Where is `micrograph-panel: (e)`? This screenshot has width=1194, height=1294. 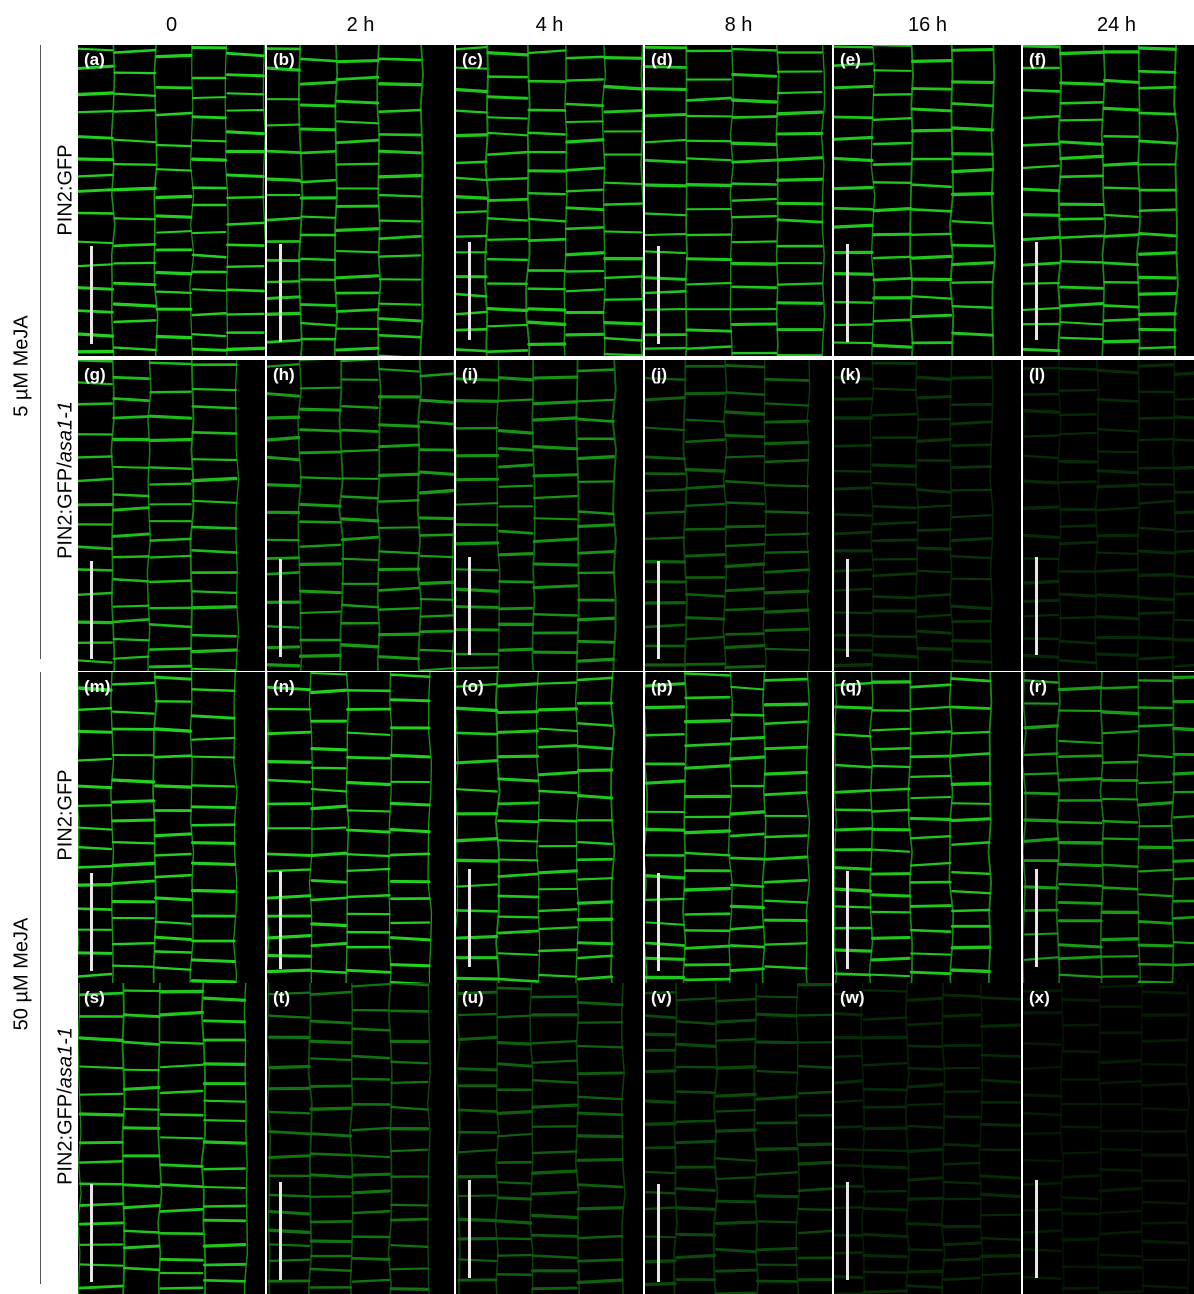
micrograph-panel: (e) is located at coordinates (927, 200).